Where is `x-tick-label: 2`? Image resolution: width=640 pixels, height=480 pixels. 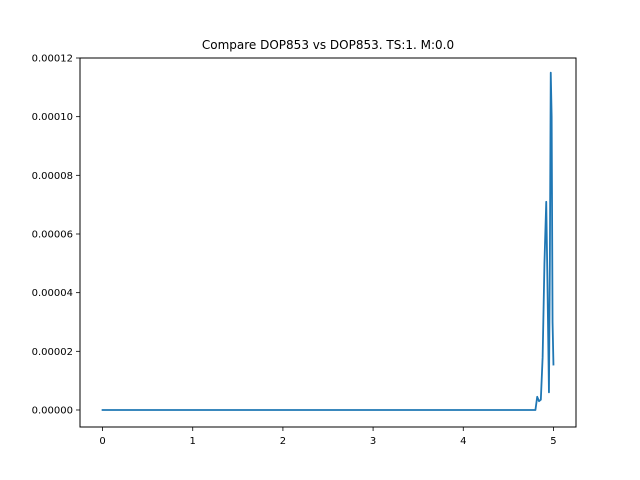
x-tick-label: 2 is located at coordinates (283, 441).